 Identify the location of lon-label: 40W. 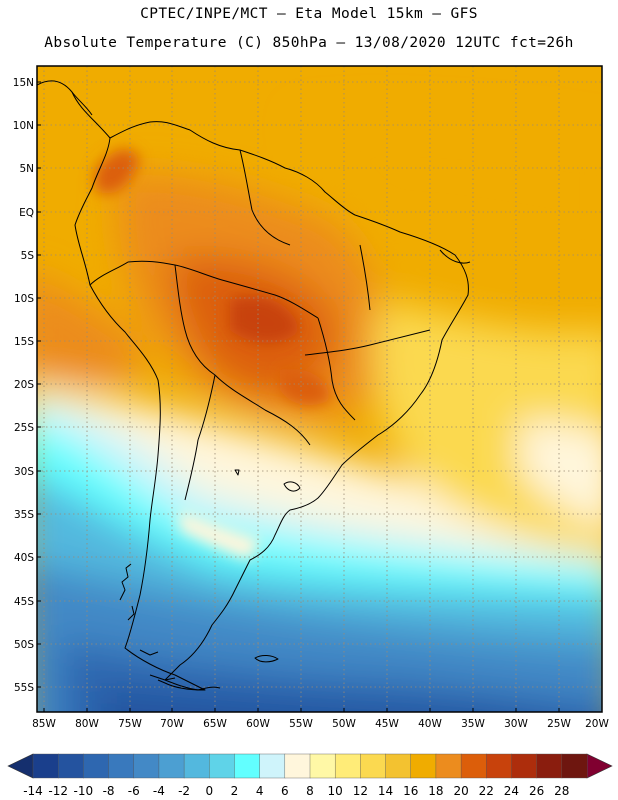
(430, 724).